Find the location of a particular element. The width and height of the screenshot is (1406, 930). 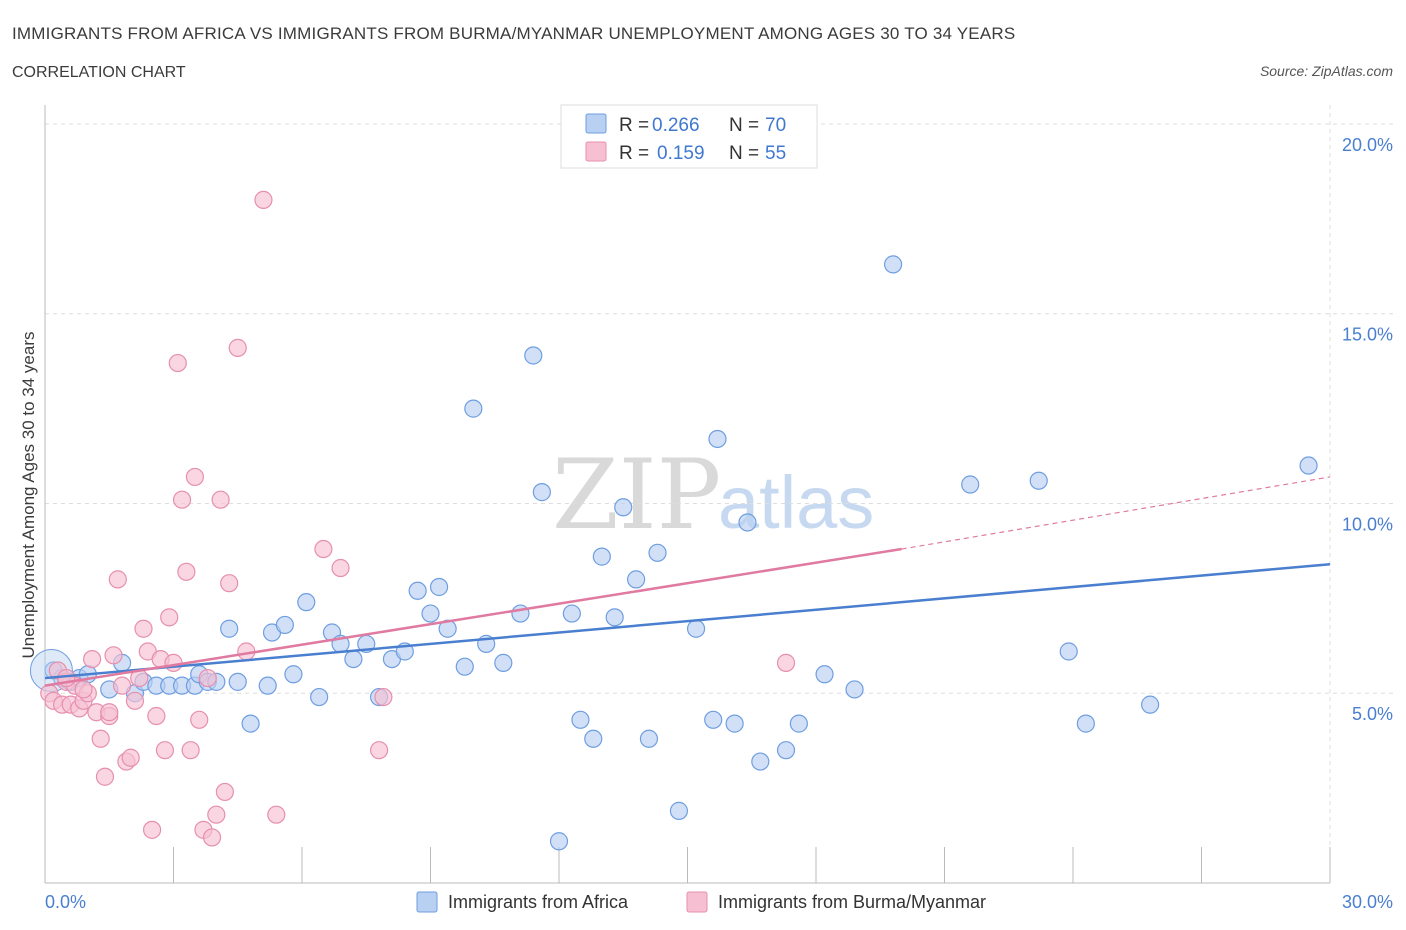

y-axis-tick-labels: 5.0% 10.0% 15.0% 20.0% is located at coordinates (1367, 429).